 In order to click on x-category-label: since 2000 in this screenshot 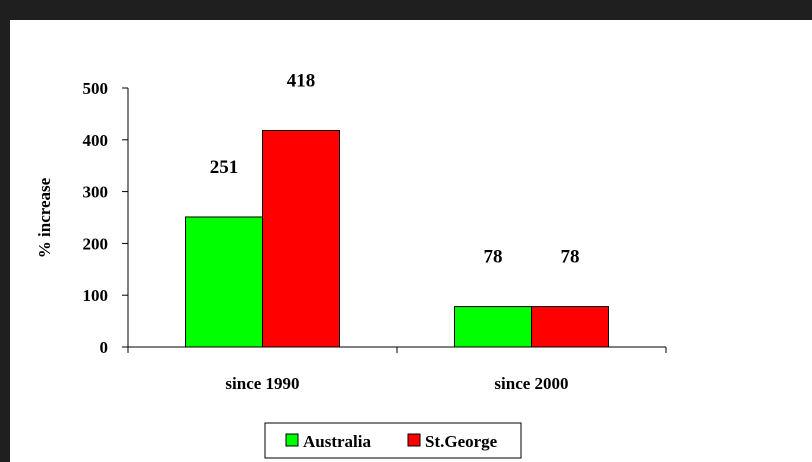, I will do `click(531, 383)`.